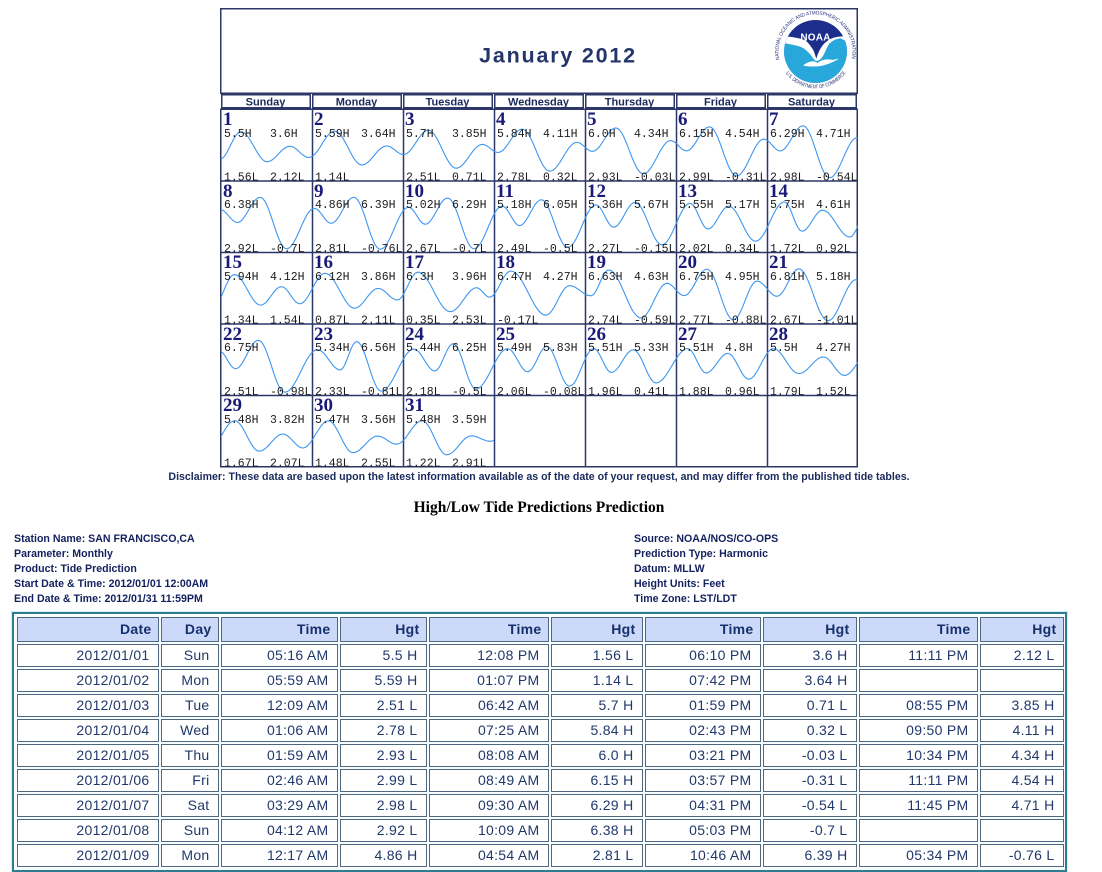 The image size is (1102, 872). What do you see at coordinates (560, 178) in the screenshot?
I see `svg-text: 0.32L` at bounding box center [560, 178].